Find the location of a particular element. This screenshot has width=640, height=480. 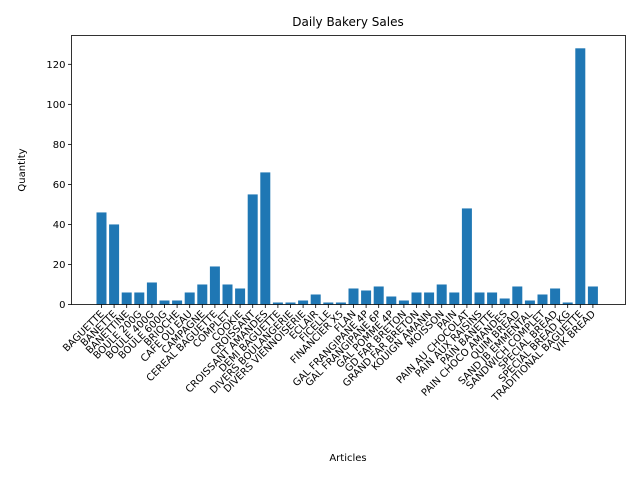

y-tick-label: 120 is located at coordinates (55, 65).